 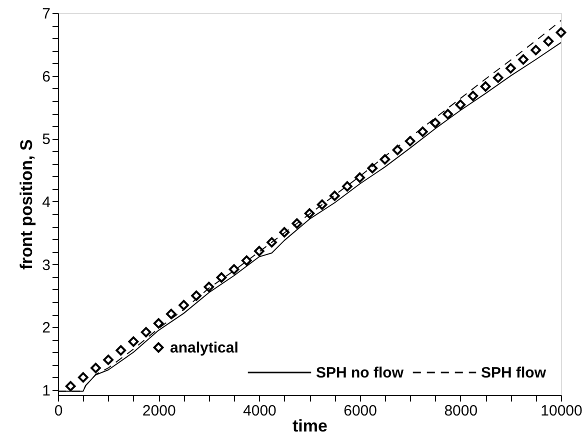 What do you see at coordinates (58, 411) in the screenshot?
I see `x-tick-label: 0` at bounding box center [58, 411].